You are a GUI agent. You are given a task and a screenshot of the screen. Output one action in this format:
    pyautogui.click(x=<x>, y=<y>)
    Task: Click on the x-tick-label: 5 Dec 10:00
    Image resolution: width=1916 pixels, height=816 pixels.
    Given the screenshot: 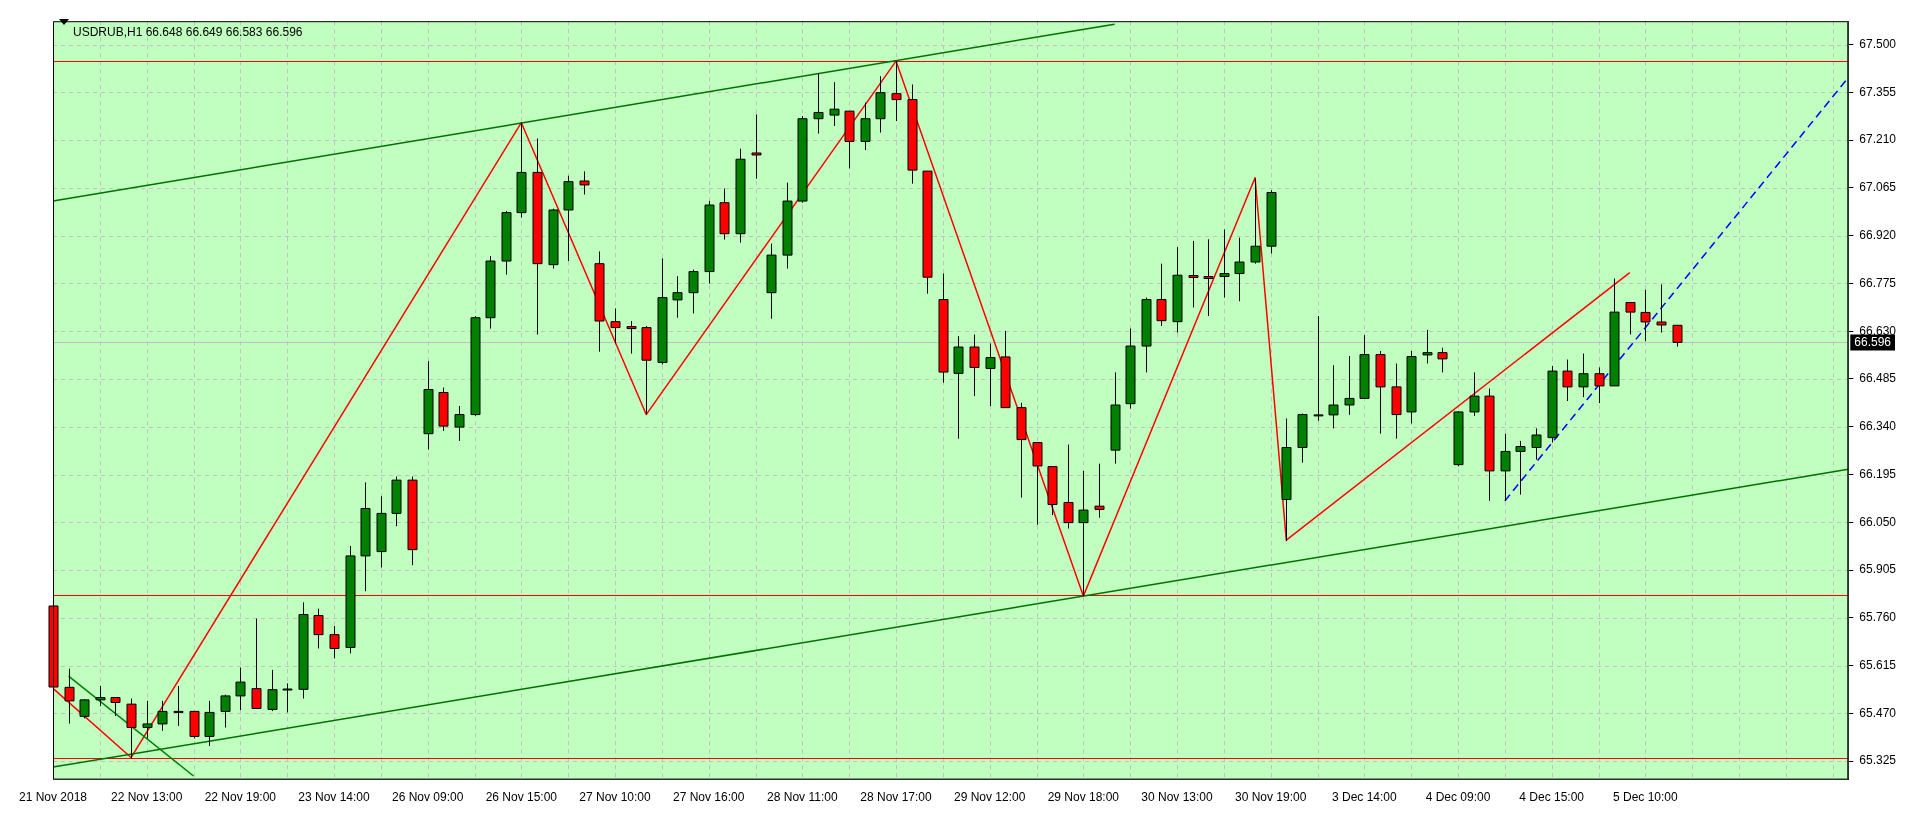 What is the action you would take?
    pyautogui.click(x=1645, y=797)
    